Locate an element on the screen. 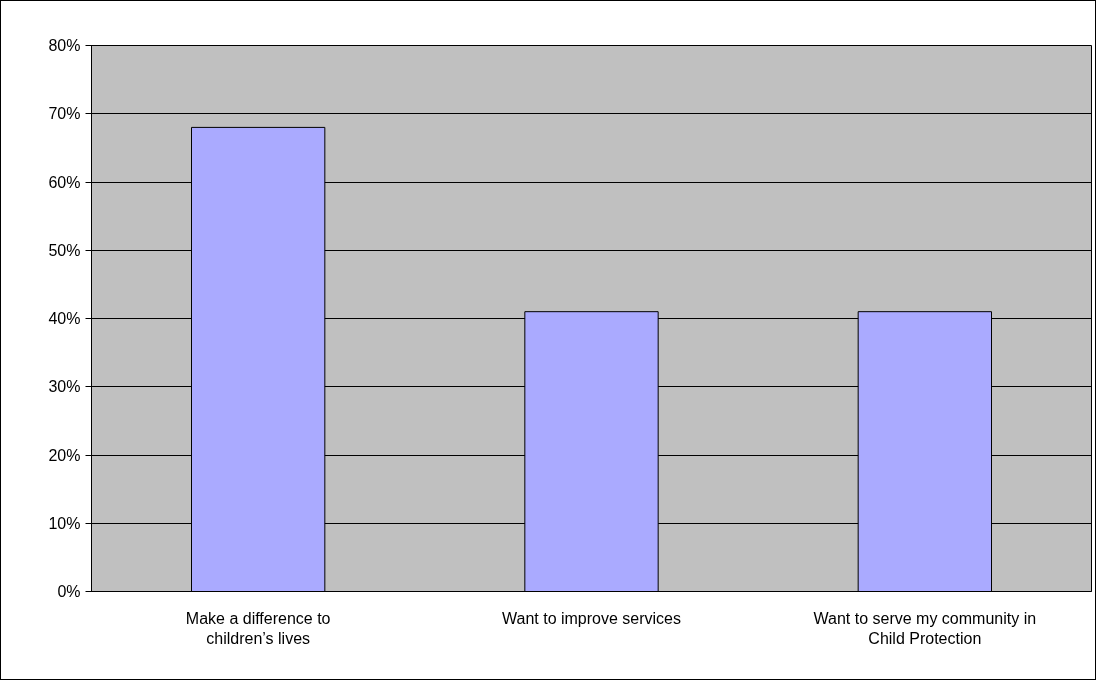 The height and width of the screenshot is (684, 1100). y-tick-label: 70% is located at coordinates (64, 114).